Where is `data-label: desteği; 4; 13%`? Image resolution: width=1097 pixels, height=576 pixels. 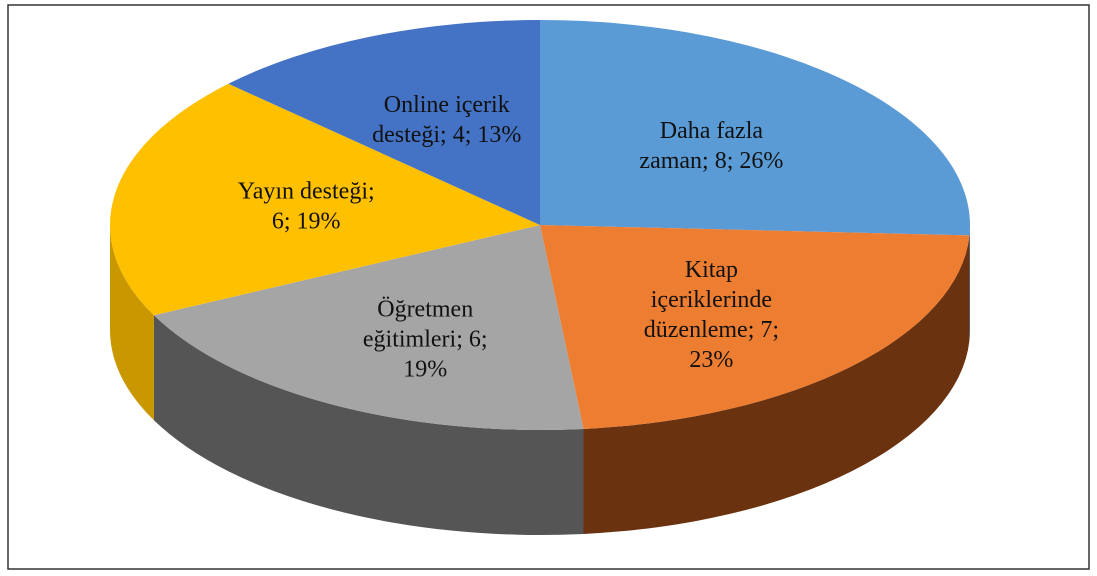 data-label: desteği; 4; 13% is located at coordinates (446, 135).